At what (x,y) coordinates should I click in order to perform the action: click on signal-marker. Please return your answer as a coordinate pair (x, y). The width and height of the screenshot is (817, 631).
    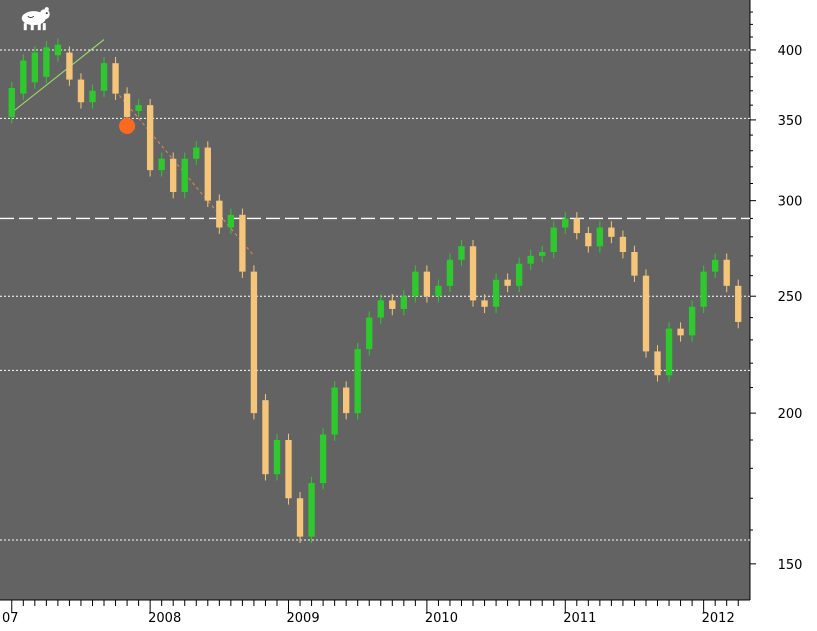
    Looking at the image, I should click on (127, 125).